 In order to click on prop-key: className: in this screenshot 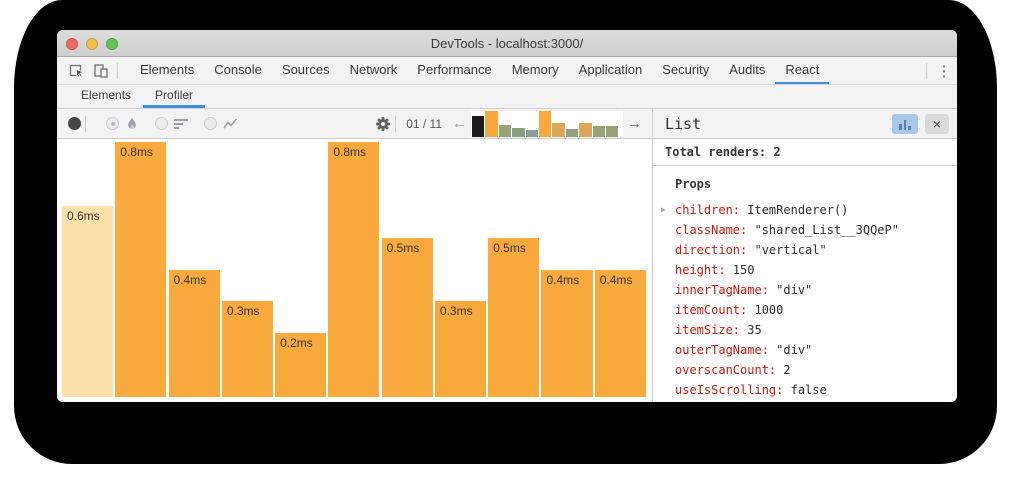, I will do `click(715, 230)`.